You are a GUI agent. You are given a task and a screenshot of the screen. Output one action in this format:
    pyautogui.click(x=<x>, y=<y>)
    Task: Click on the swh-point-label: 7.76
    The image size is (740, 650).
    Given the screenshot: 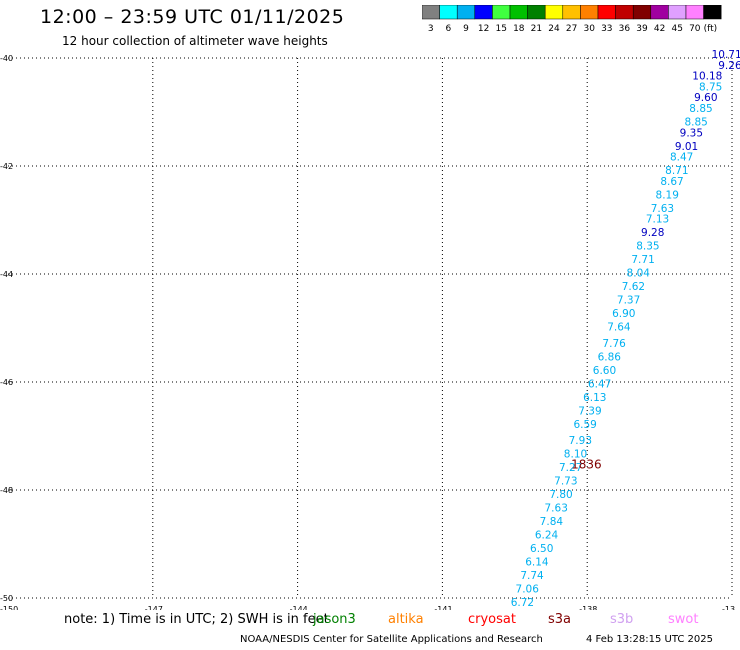 What is the action you would take?
    pyautogui.click(x=614, y=344)
    